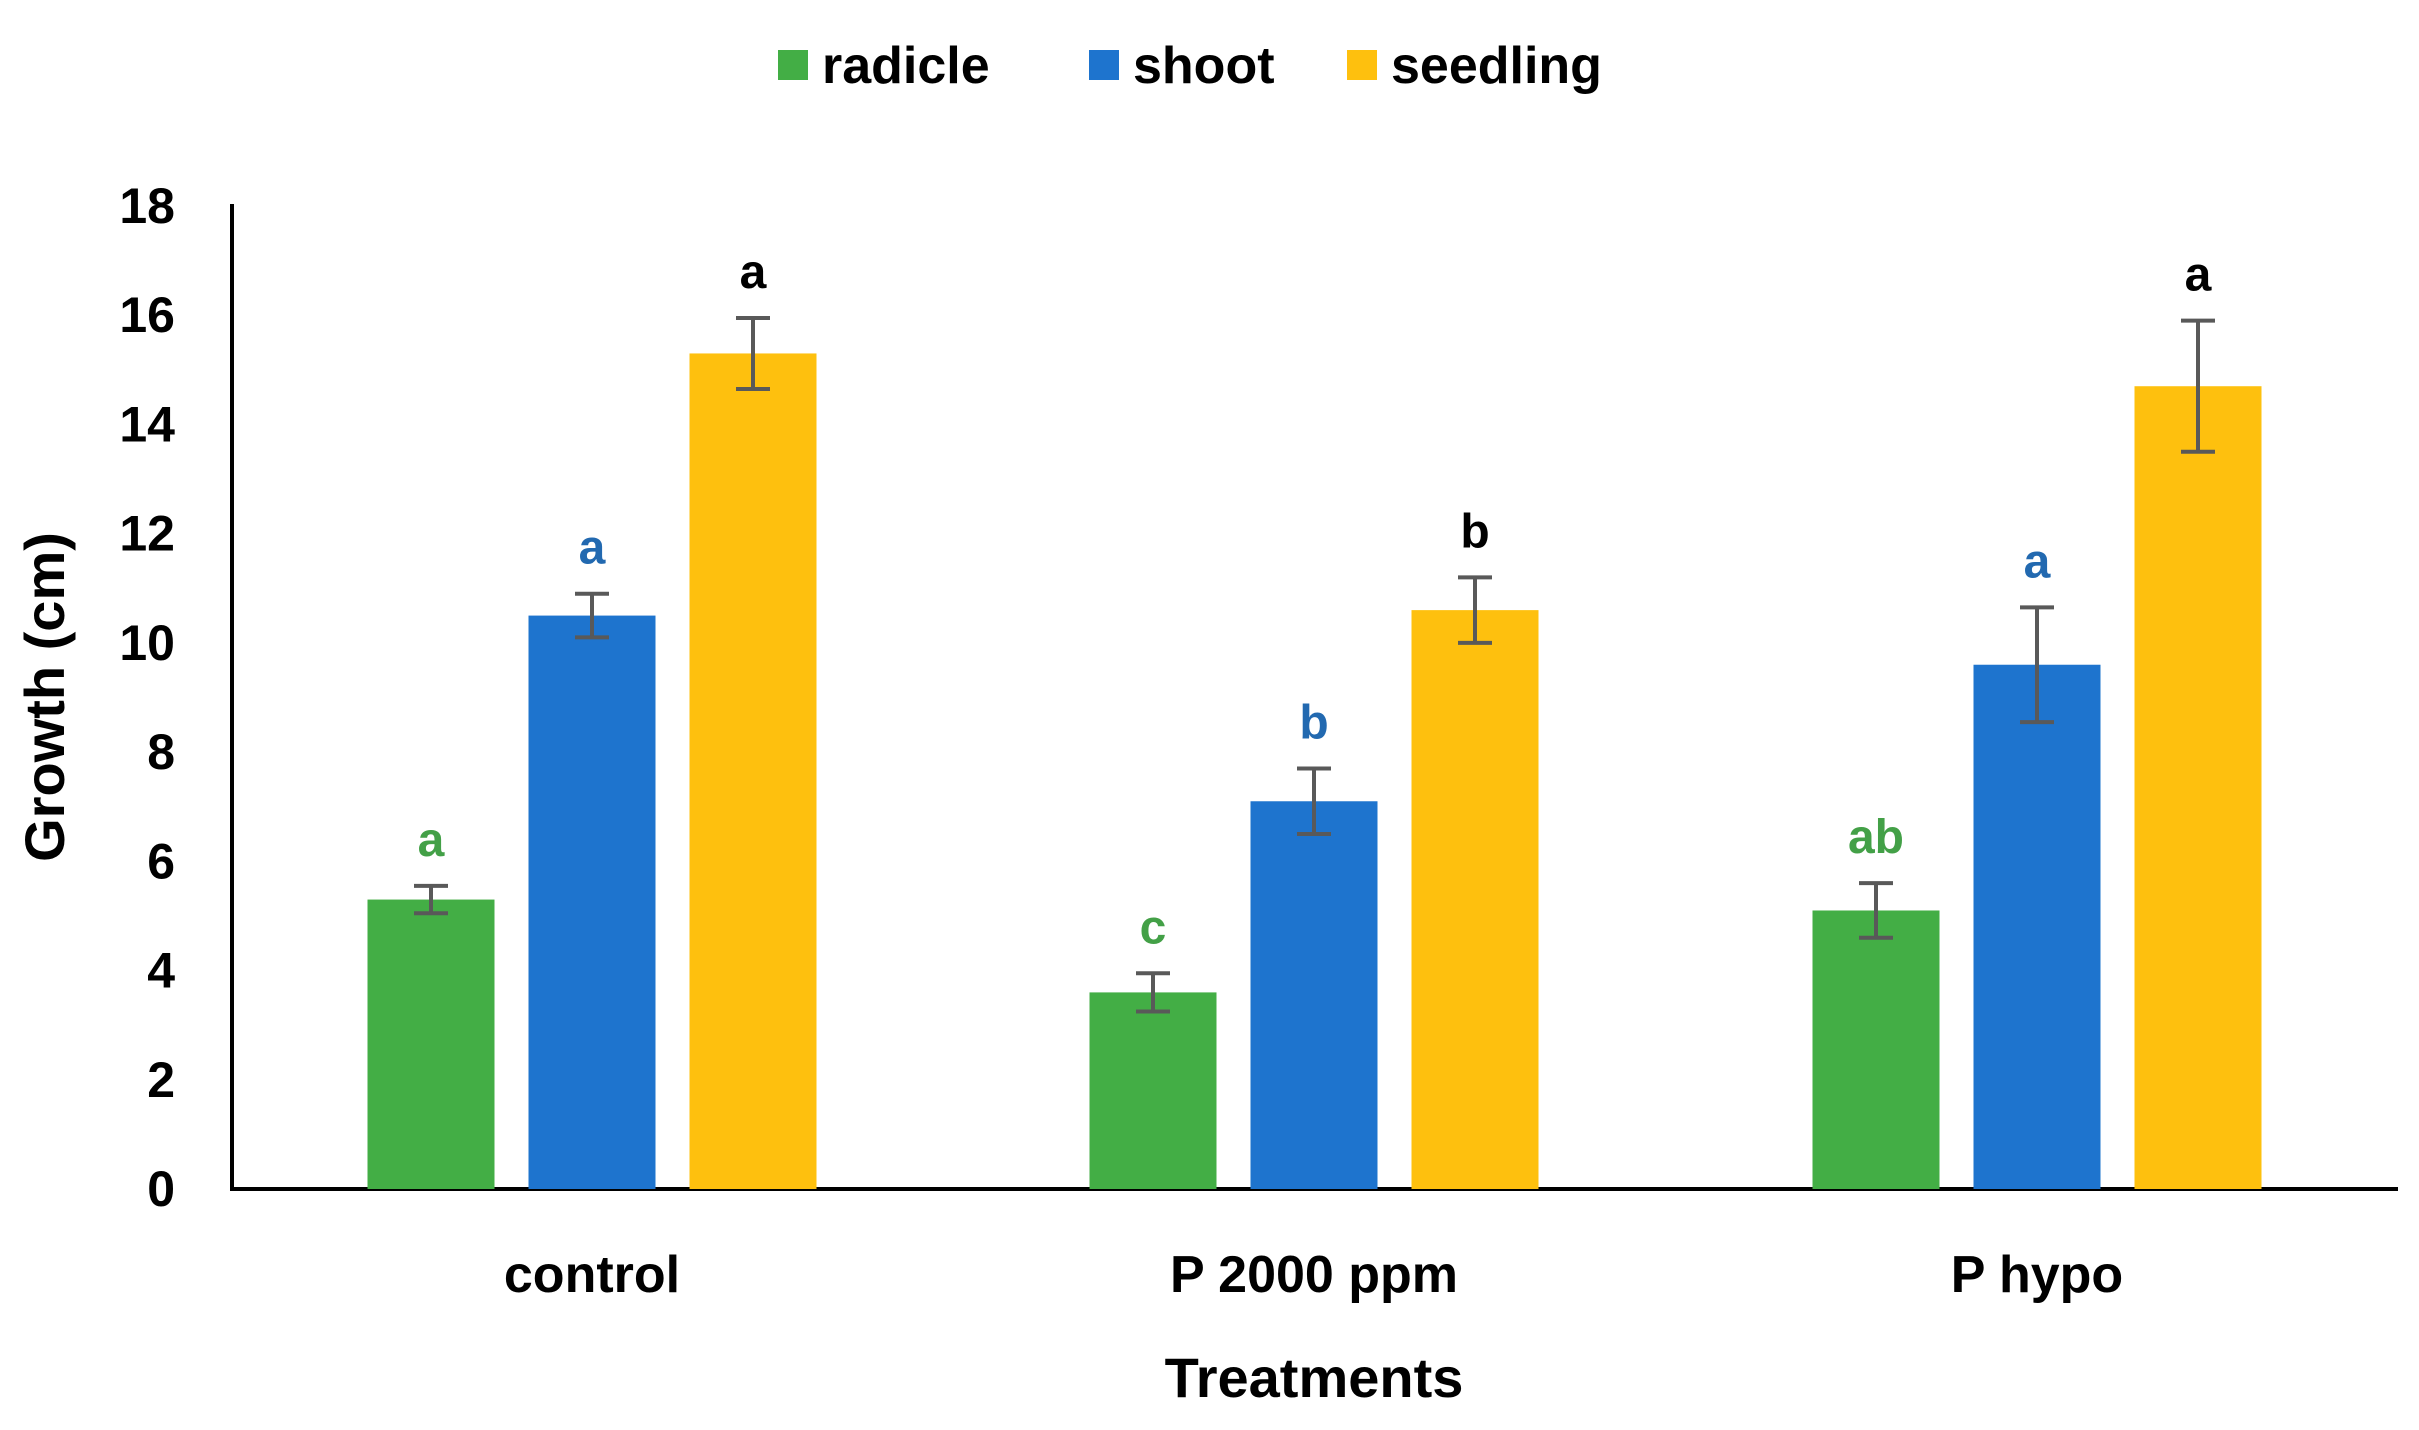  What do you see at coordinates (1204, 66) in the screenshot?
I see `legend-label: shoot` at bounding box center [1204, 66].